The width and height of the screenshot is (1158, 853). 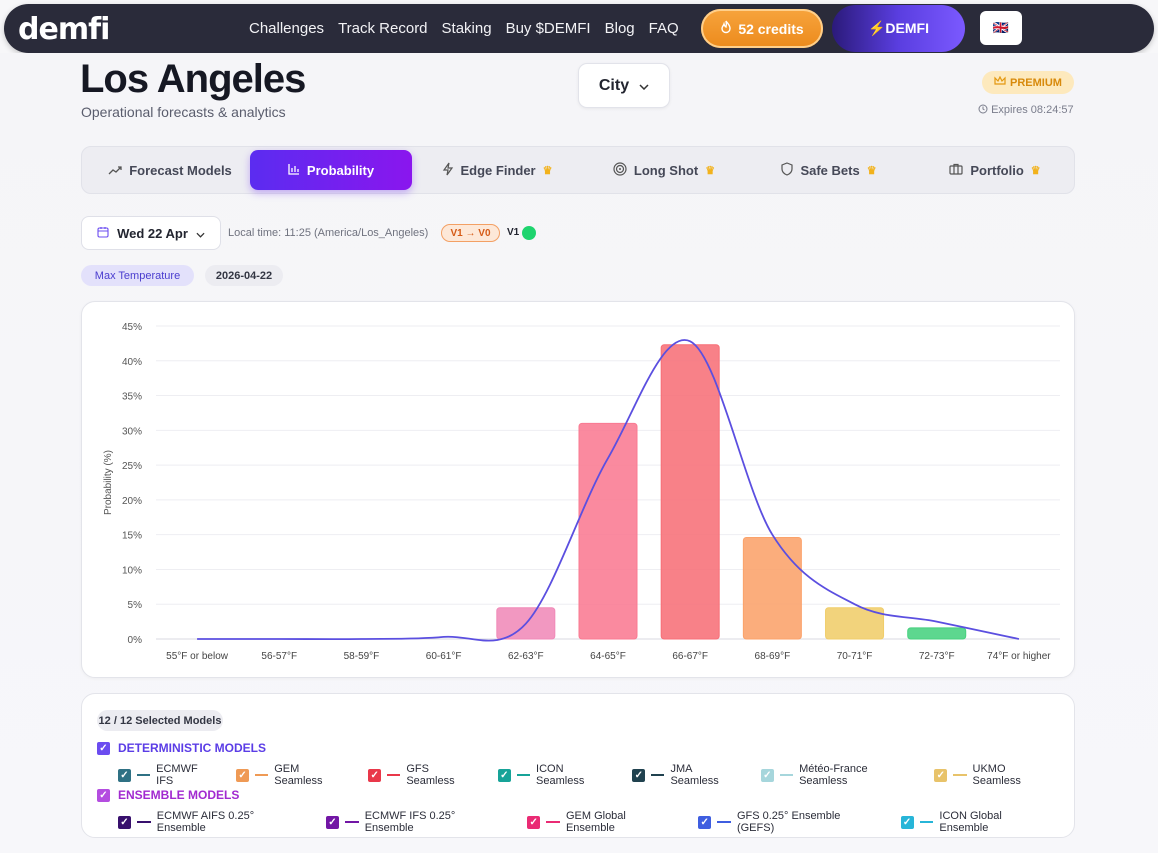 I want to click on model-label: GEM Global Ensemble, so click(x=595, y=822).